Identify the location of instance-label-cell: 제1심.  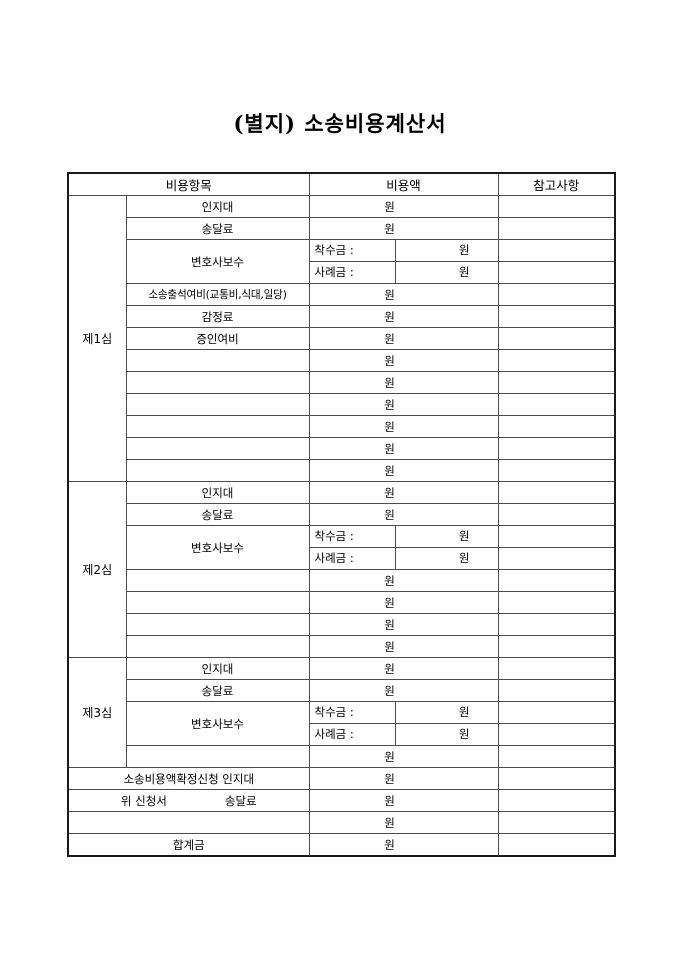
(97, 338).